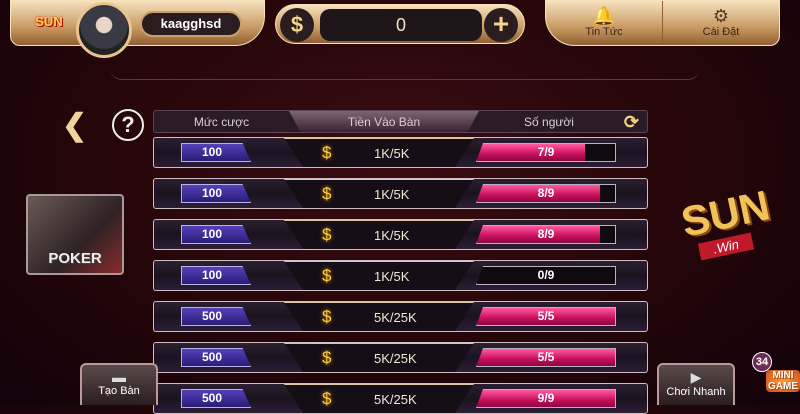  I want to click on balance-value: 0, so click(401, 25).